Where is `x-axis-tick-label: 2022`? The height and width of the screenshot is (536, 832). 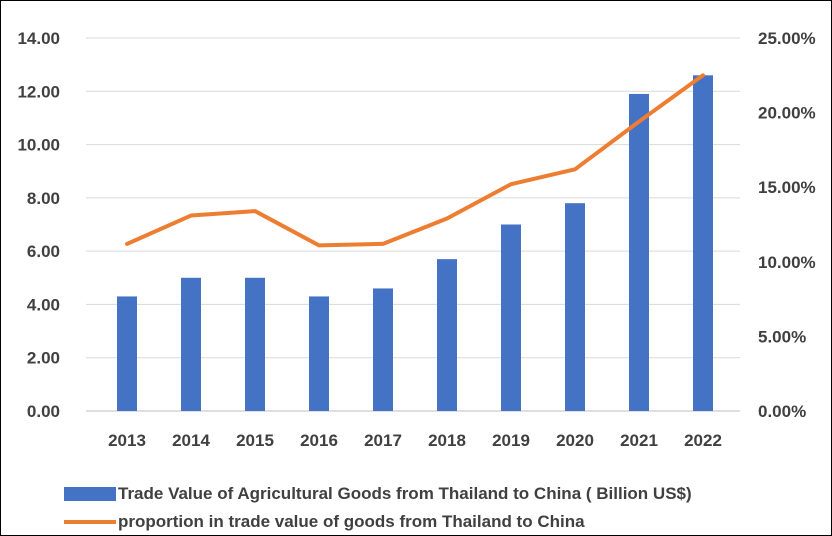 x-axis-tick-label: 2022 is located at coordinates (703, 440).